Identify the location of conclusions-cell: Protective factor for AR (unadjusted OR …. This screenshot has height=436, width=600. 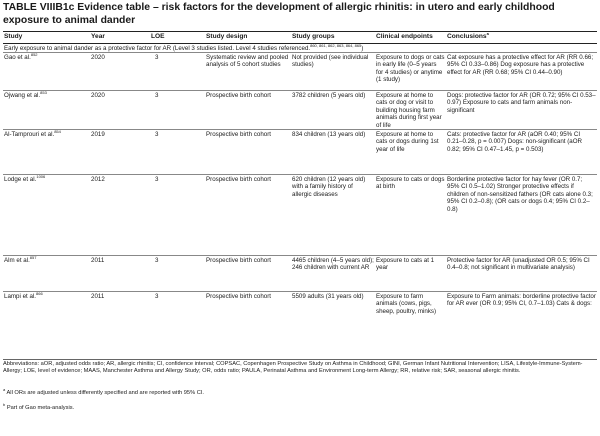
(521, 273).